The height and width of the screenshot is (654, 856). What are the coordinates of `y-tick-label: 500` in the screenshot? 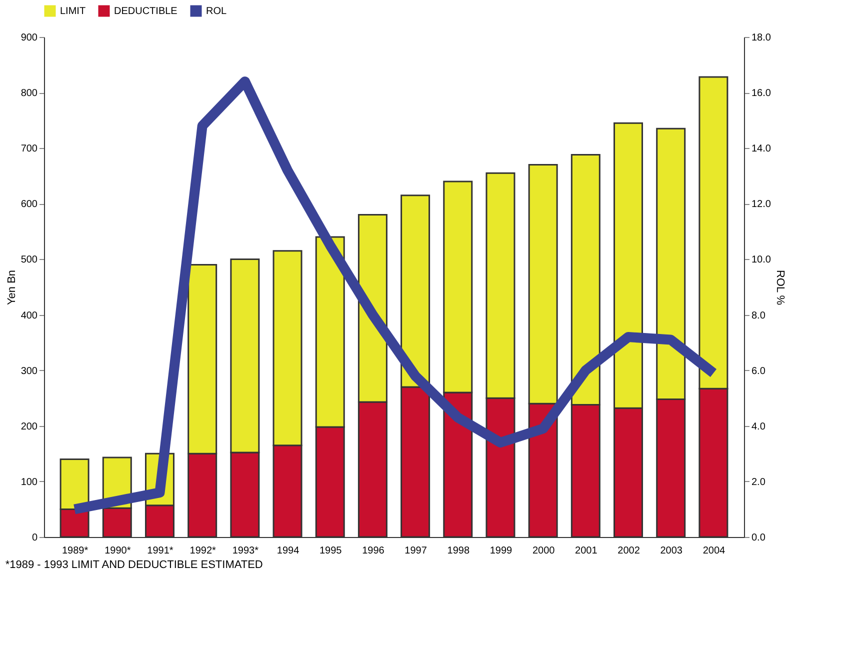 It's located at (29, 260).